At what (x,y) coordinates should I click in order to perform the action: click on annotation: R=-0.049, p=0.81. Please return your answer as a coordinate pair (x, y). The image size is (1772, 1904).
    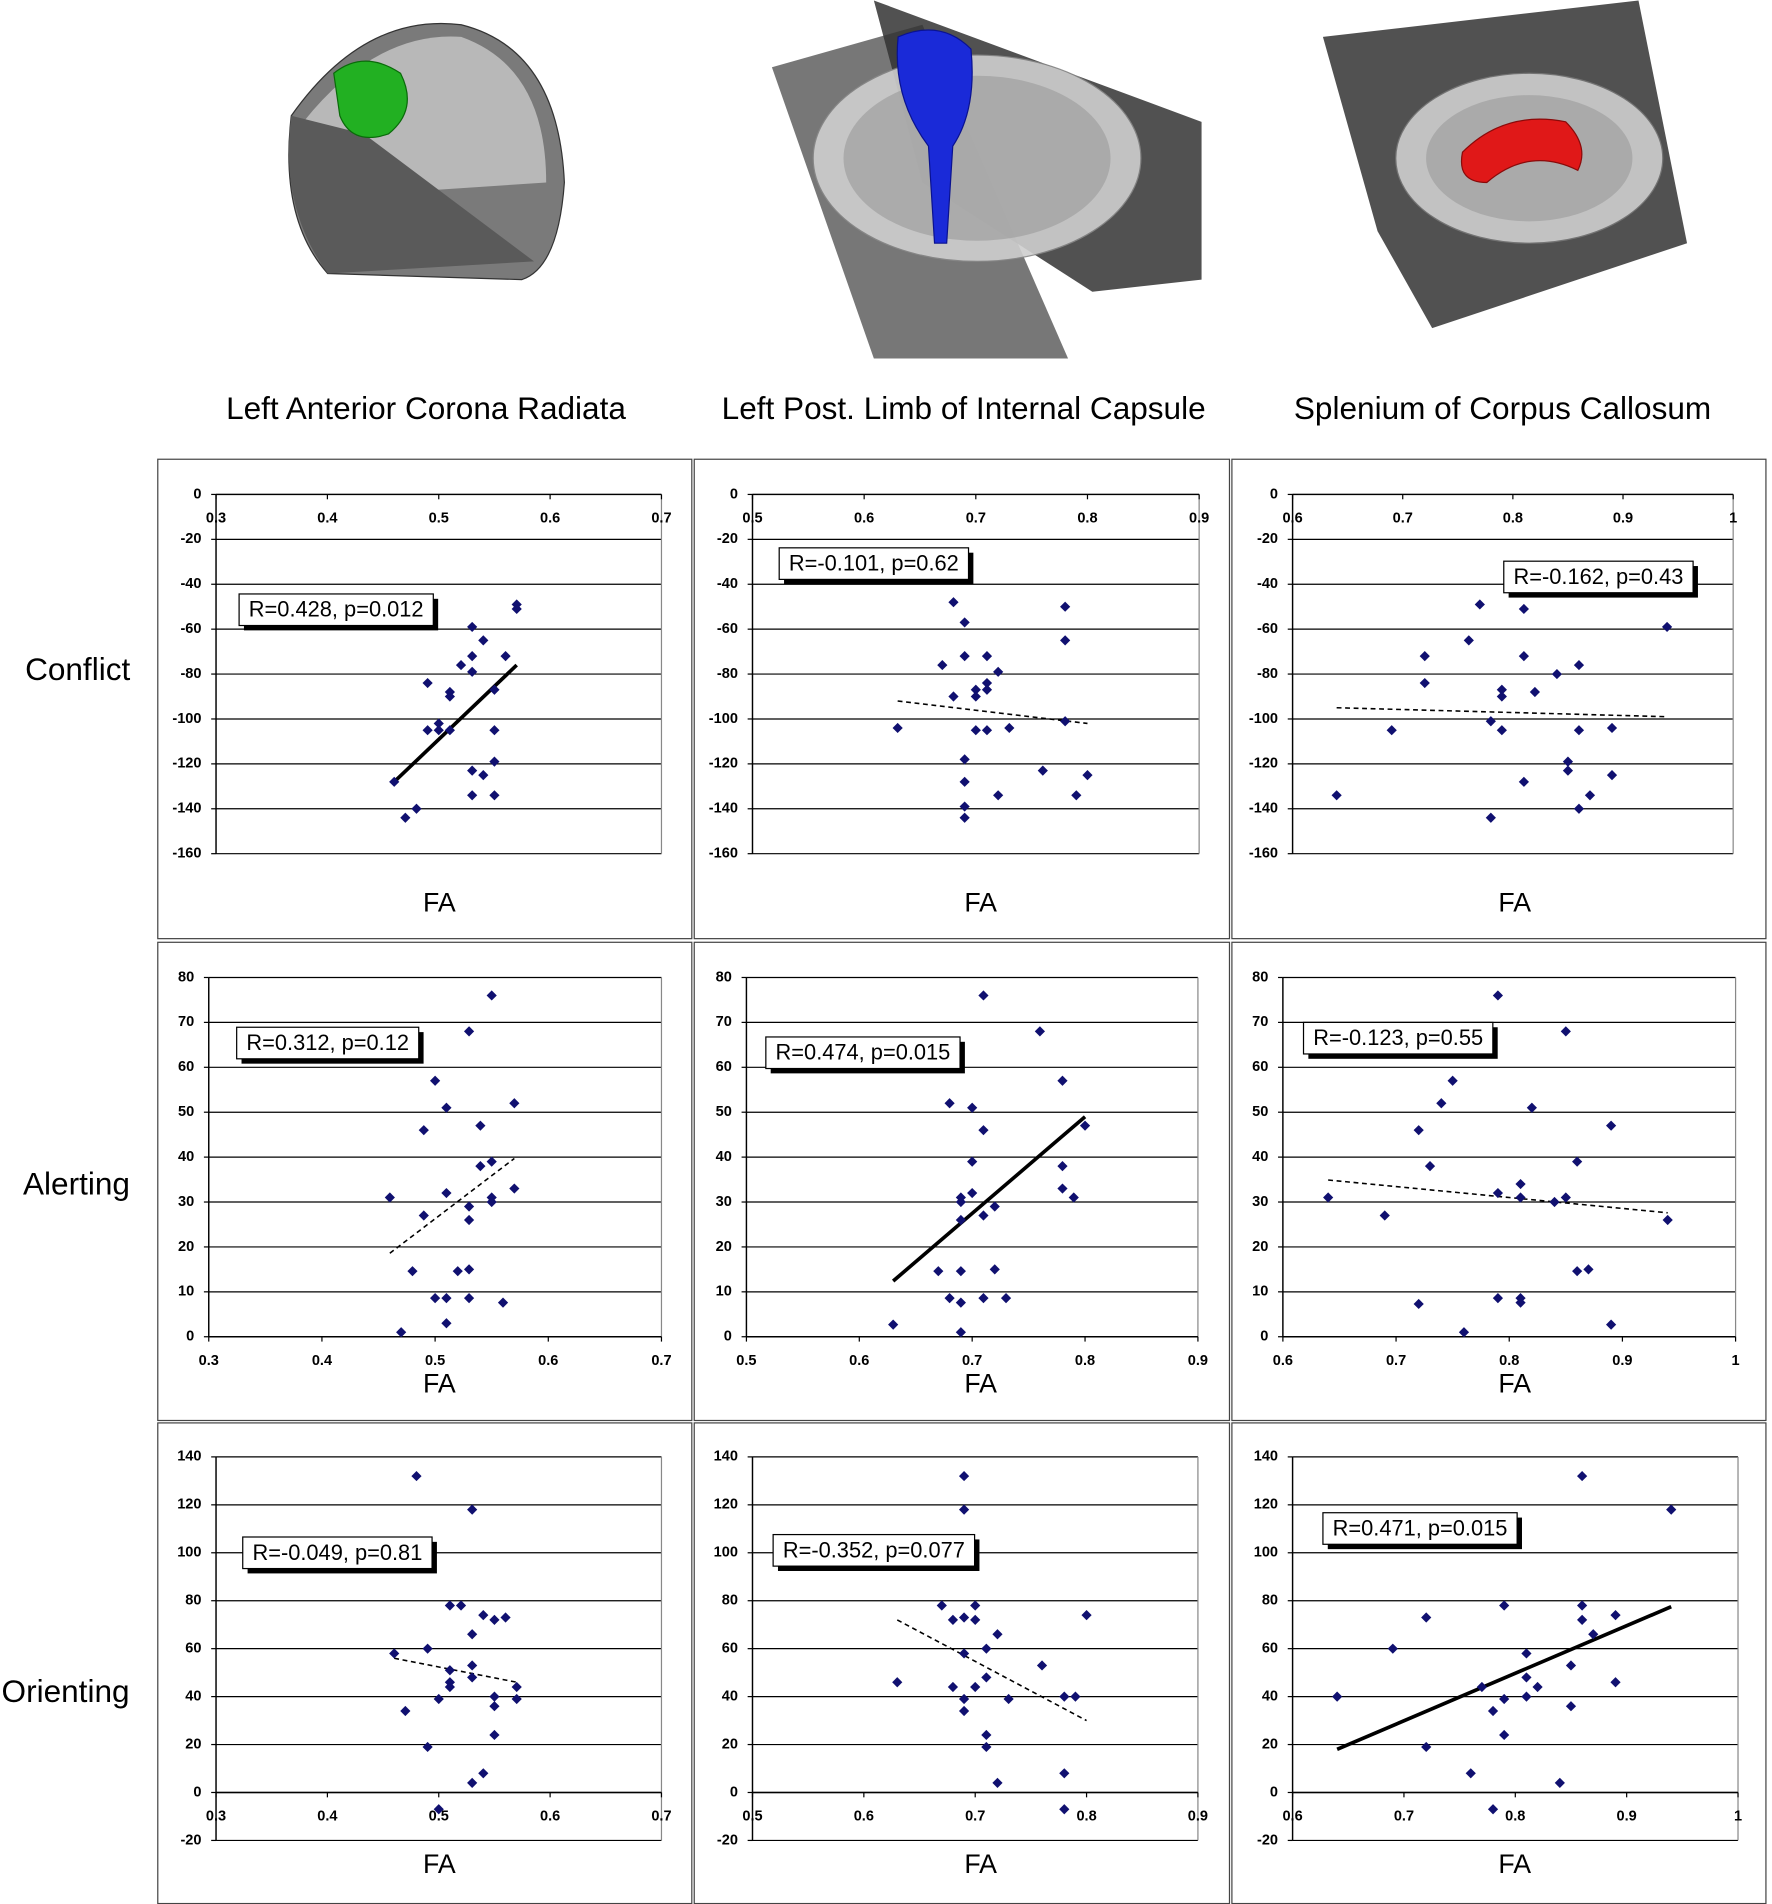
    Looking at the image, I should click on (337, 1552).